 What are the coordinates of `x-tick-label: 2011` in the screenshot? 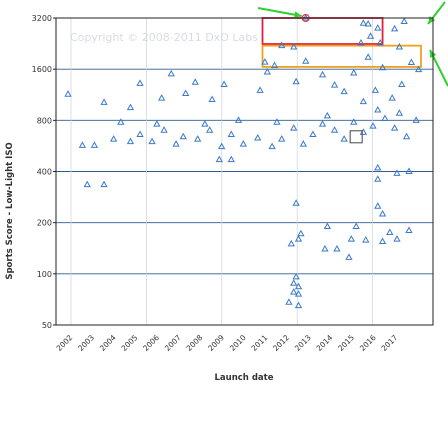 It's located at (260, 343).